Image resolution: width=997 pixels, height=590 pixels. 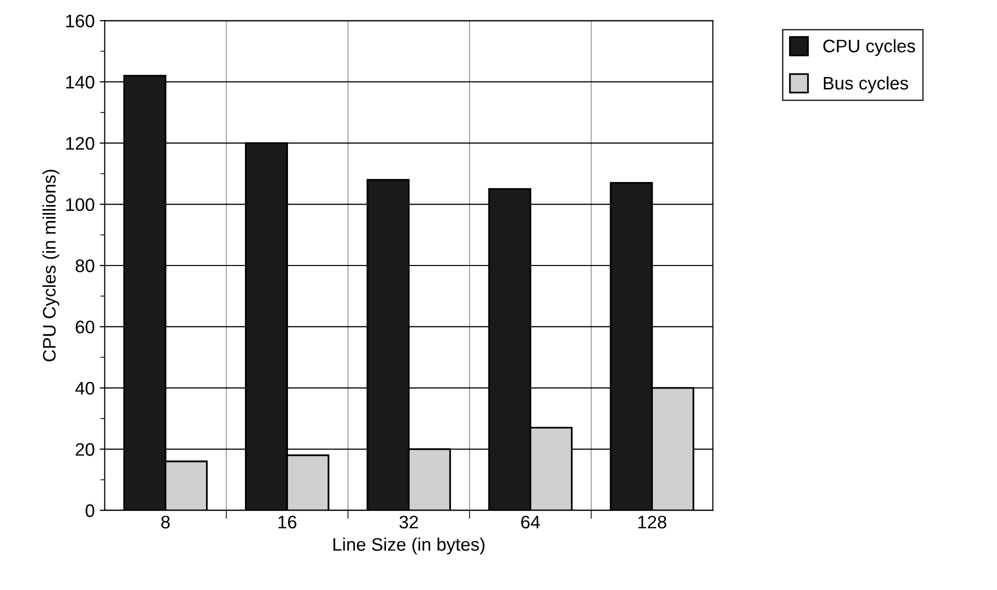 I want to click on y-tick-label: 140, so click(x=80, y=82).